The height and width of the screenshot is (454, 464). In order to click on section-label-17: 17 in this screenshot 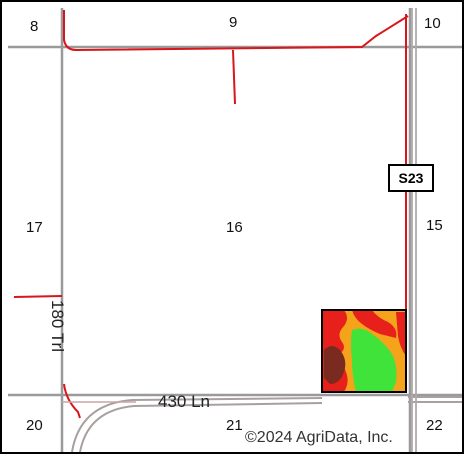, I will do `click(34, 227)`.